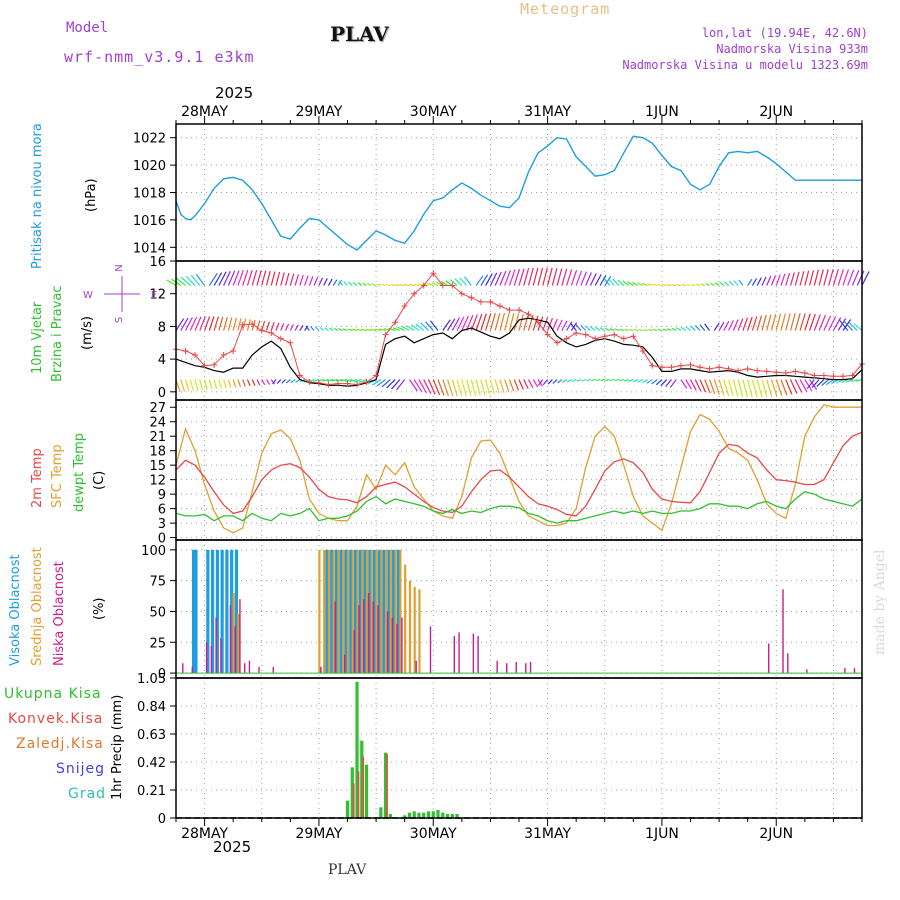  I want to click on wind-tick-label: 12, so click(157, 295).